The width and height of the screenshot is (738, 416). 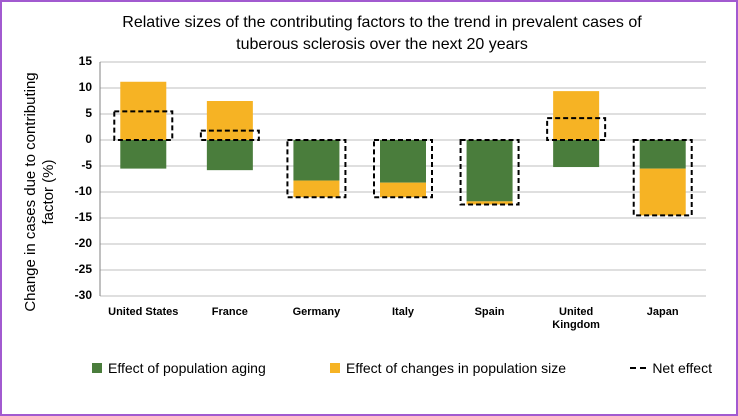 I want to click on y-tick-label: -15, so click(x=84, y=217).